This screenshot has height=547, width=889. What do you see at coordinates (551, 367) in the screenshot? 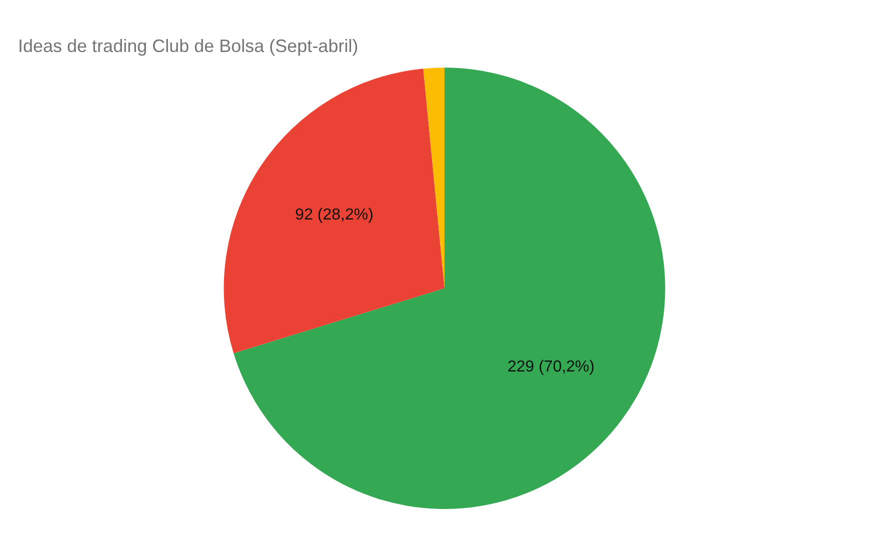
I see `data-label: 229 (70,2%)` at bounding box center [551, 367].